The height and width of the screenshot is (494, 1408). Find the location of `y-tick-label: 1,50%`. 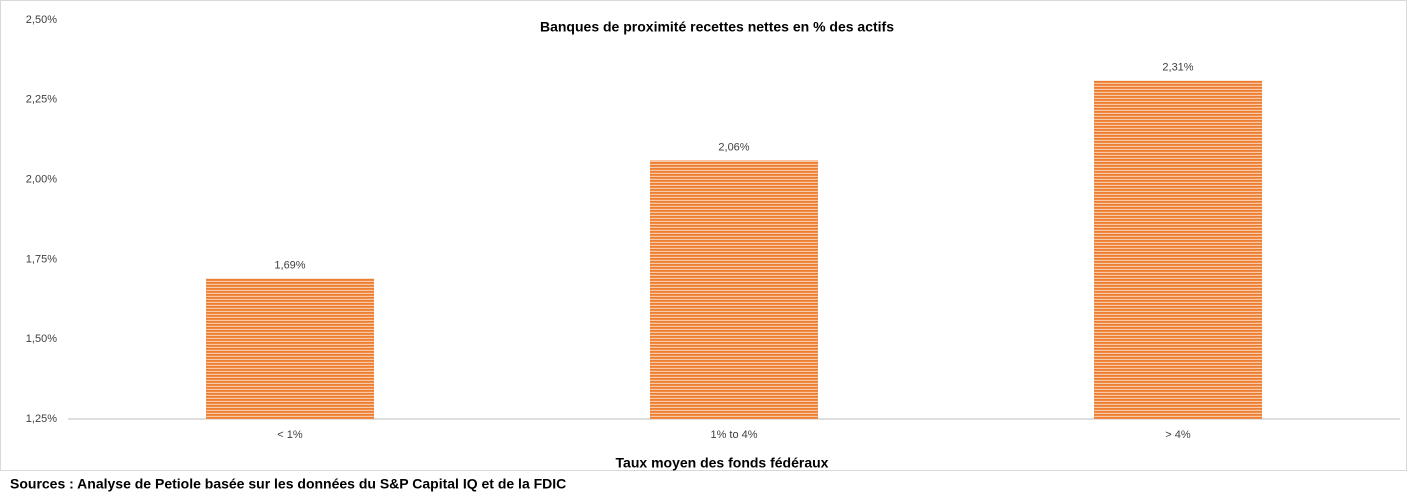

y-tick-label: 1,50% is located at coordinates (41, 339).